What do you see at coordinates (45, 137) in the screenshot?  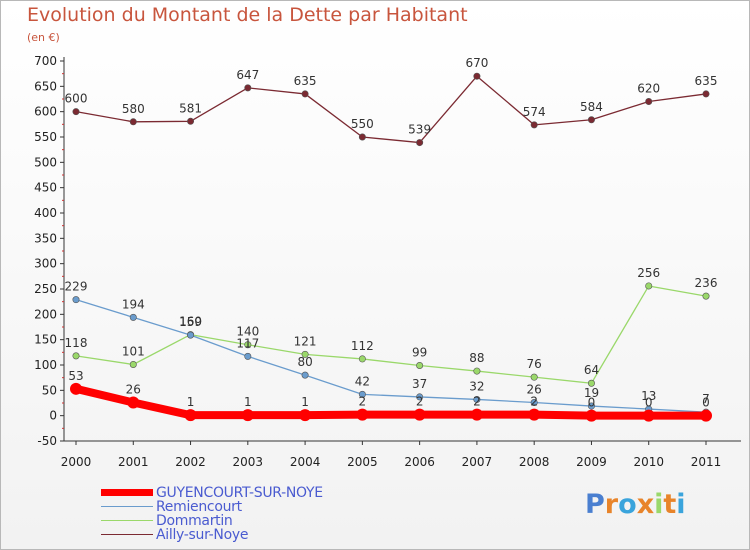 I see `y-tick-label: 550` at bounding box center [45, 137].